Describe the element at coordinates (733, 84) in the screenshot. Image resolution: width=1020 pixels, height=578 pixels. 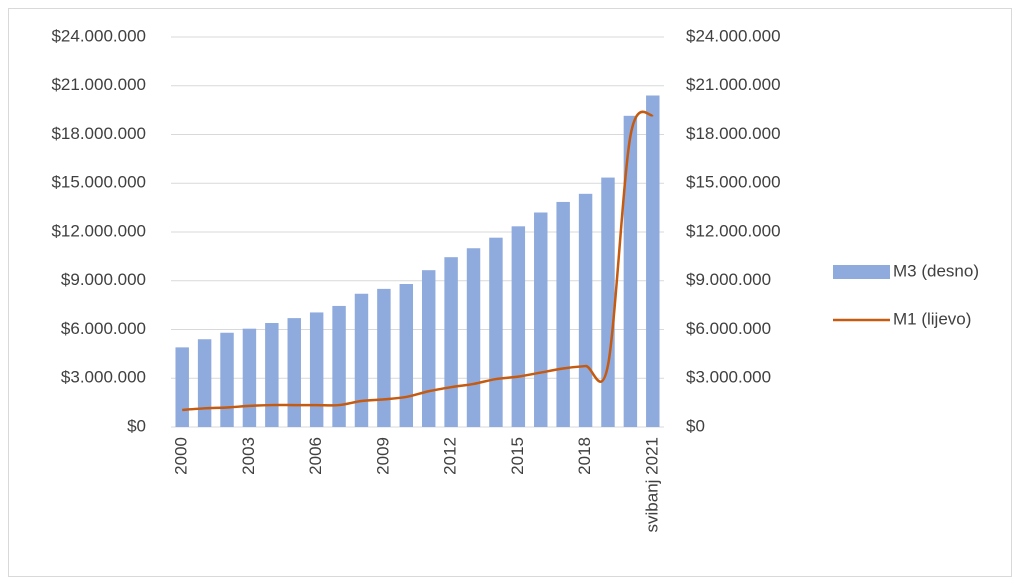
I see `y2-tick-label: $21.000.000` at that location.